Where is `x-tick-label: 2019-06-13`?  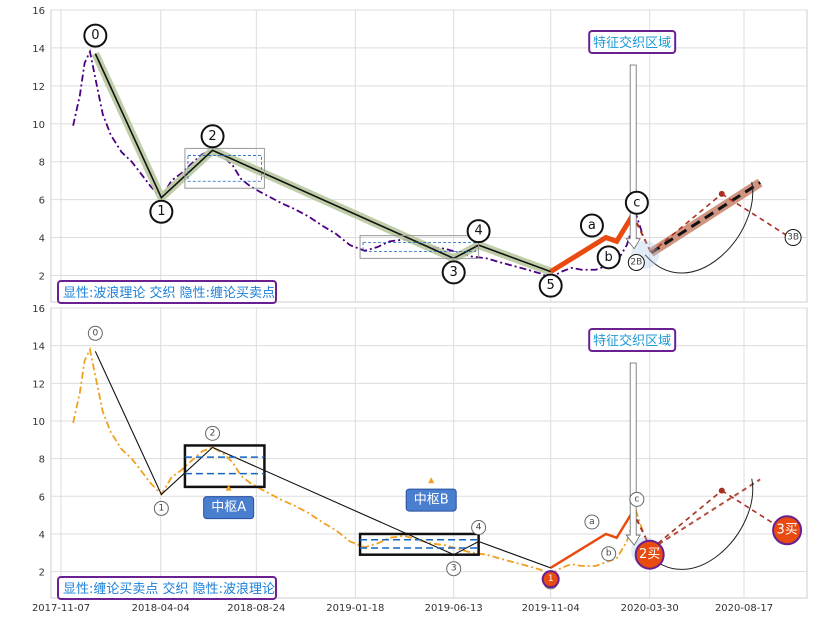 x-tick-label: 2019-06-13 is located at coordinates (454, 608).